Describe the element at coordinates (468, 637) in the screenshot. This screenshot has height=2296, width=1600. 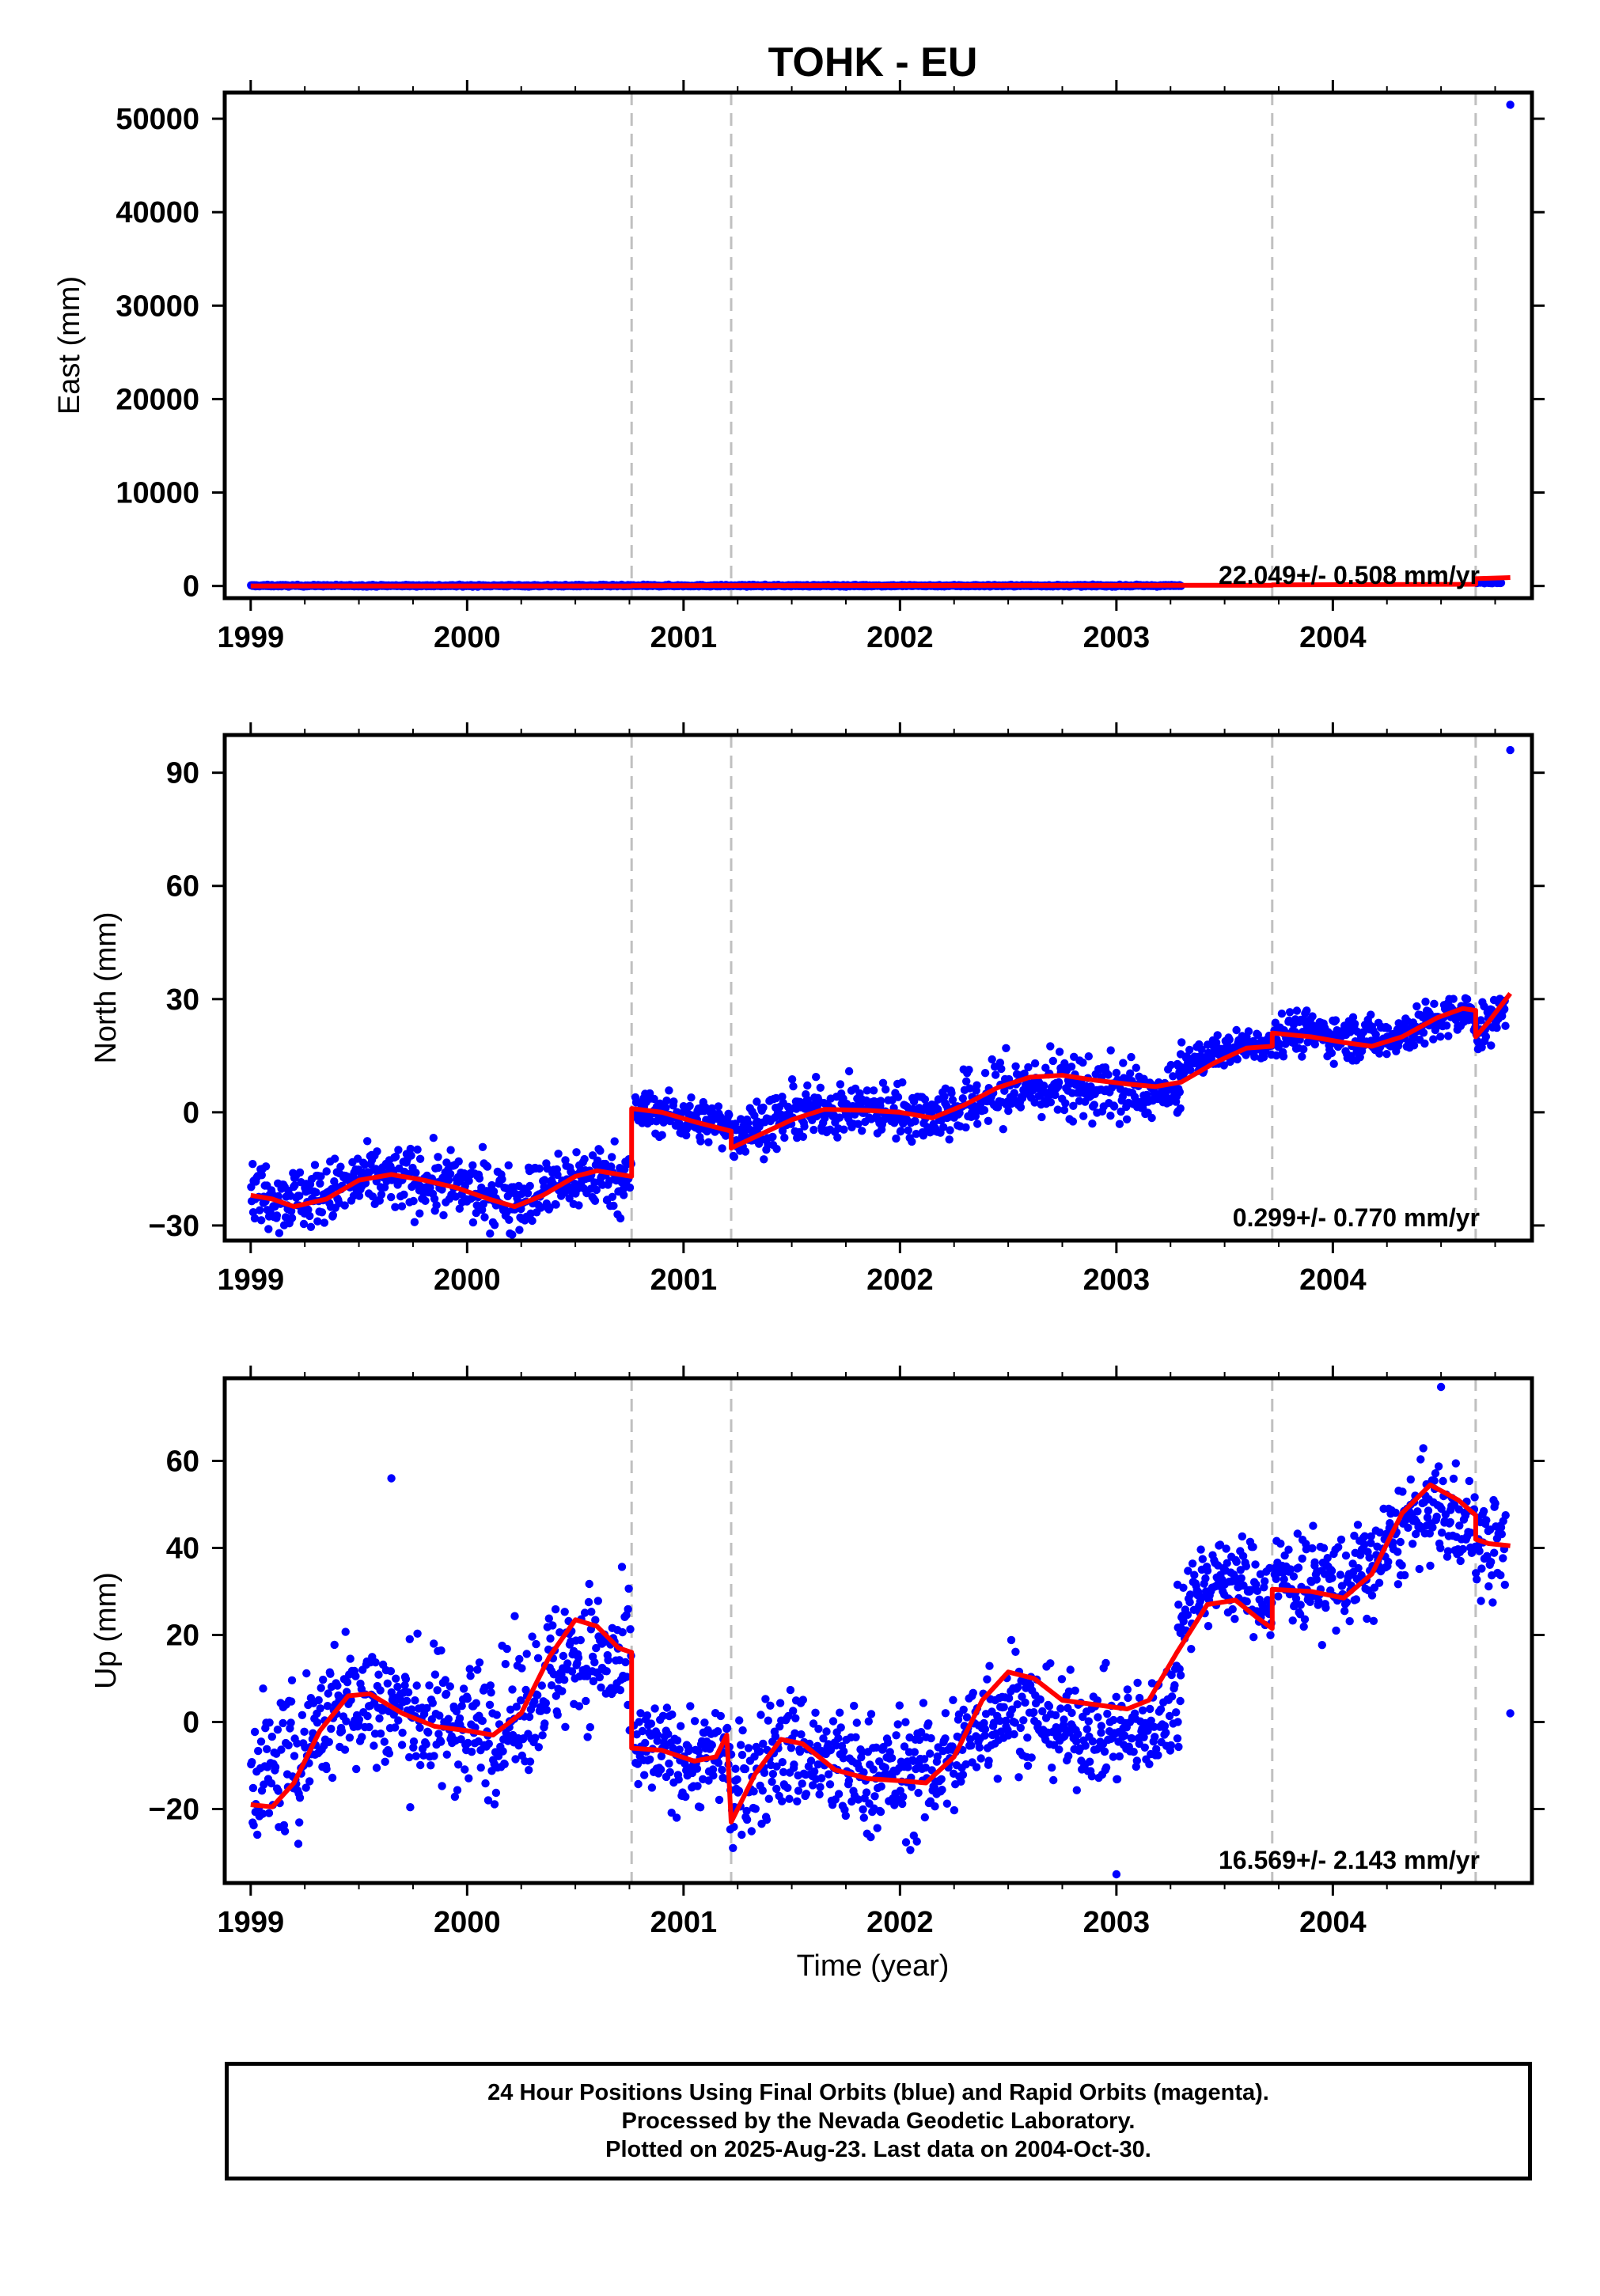
I see `x-tick-label: 2000` at that location.